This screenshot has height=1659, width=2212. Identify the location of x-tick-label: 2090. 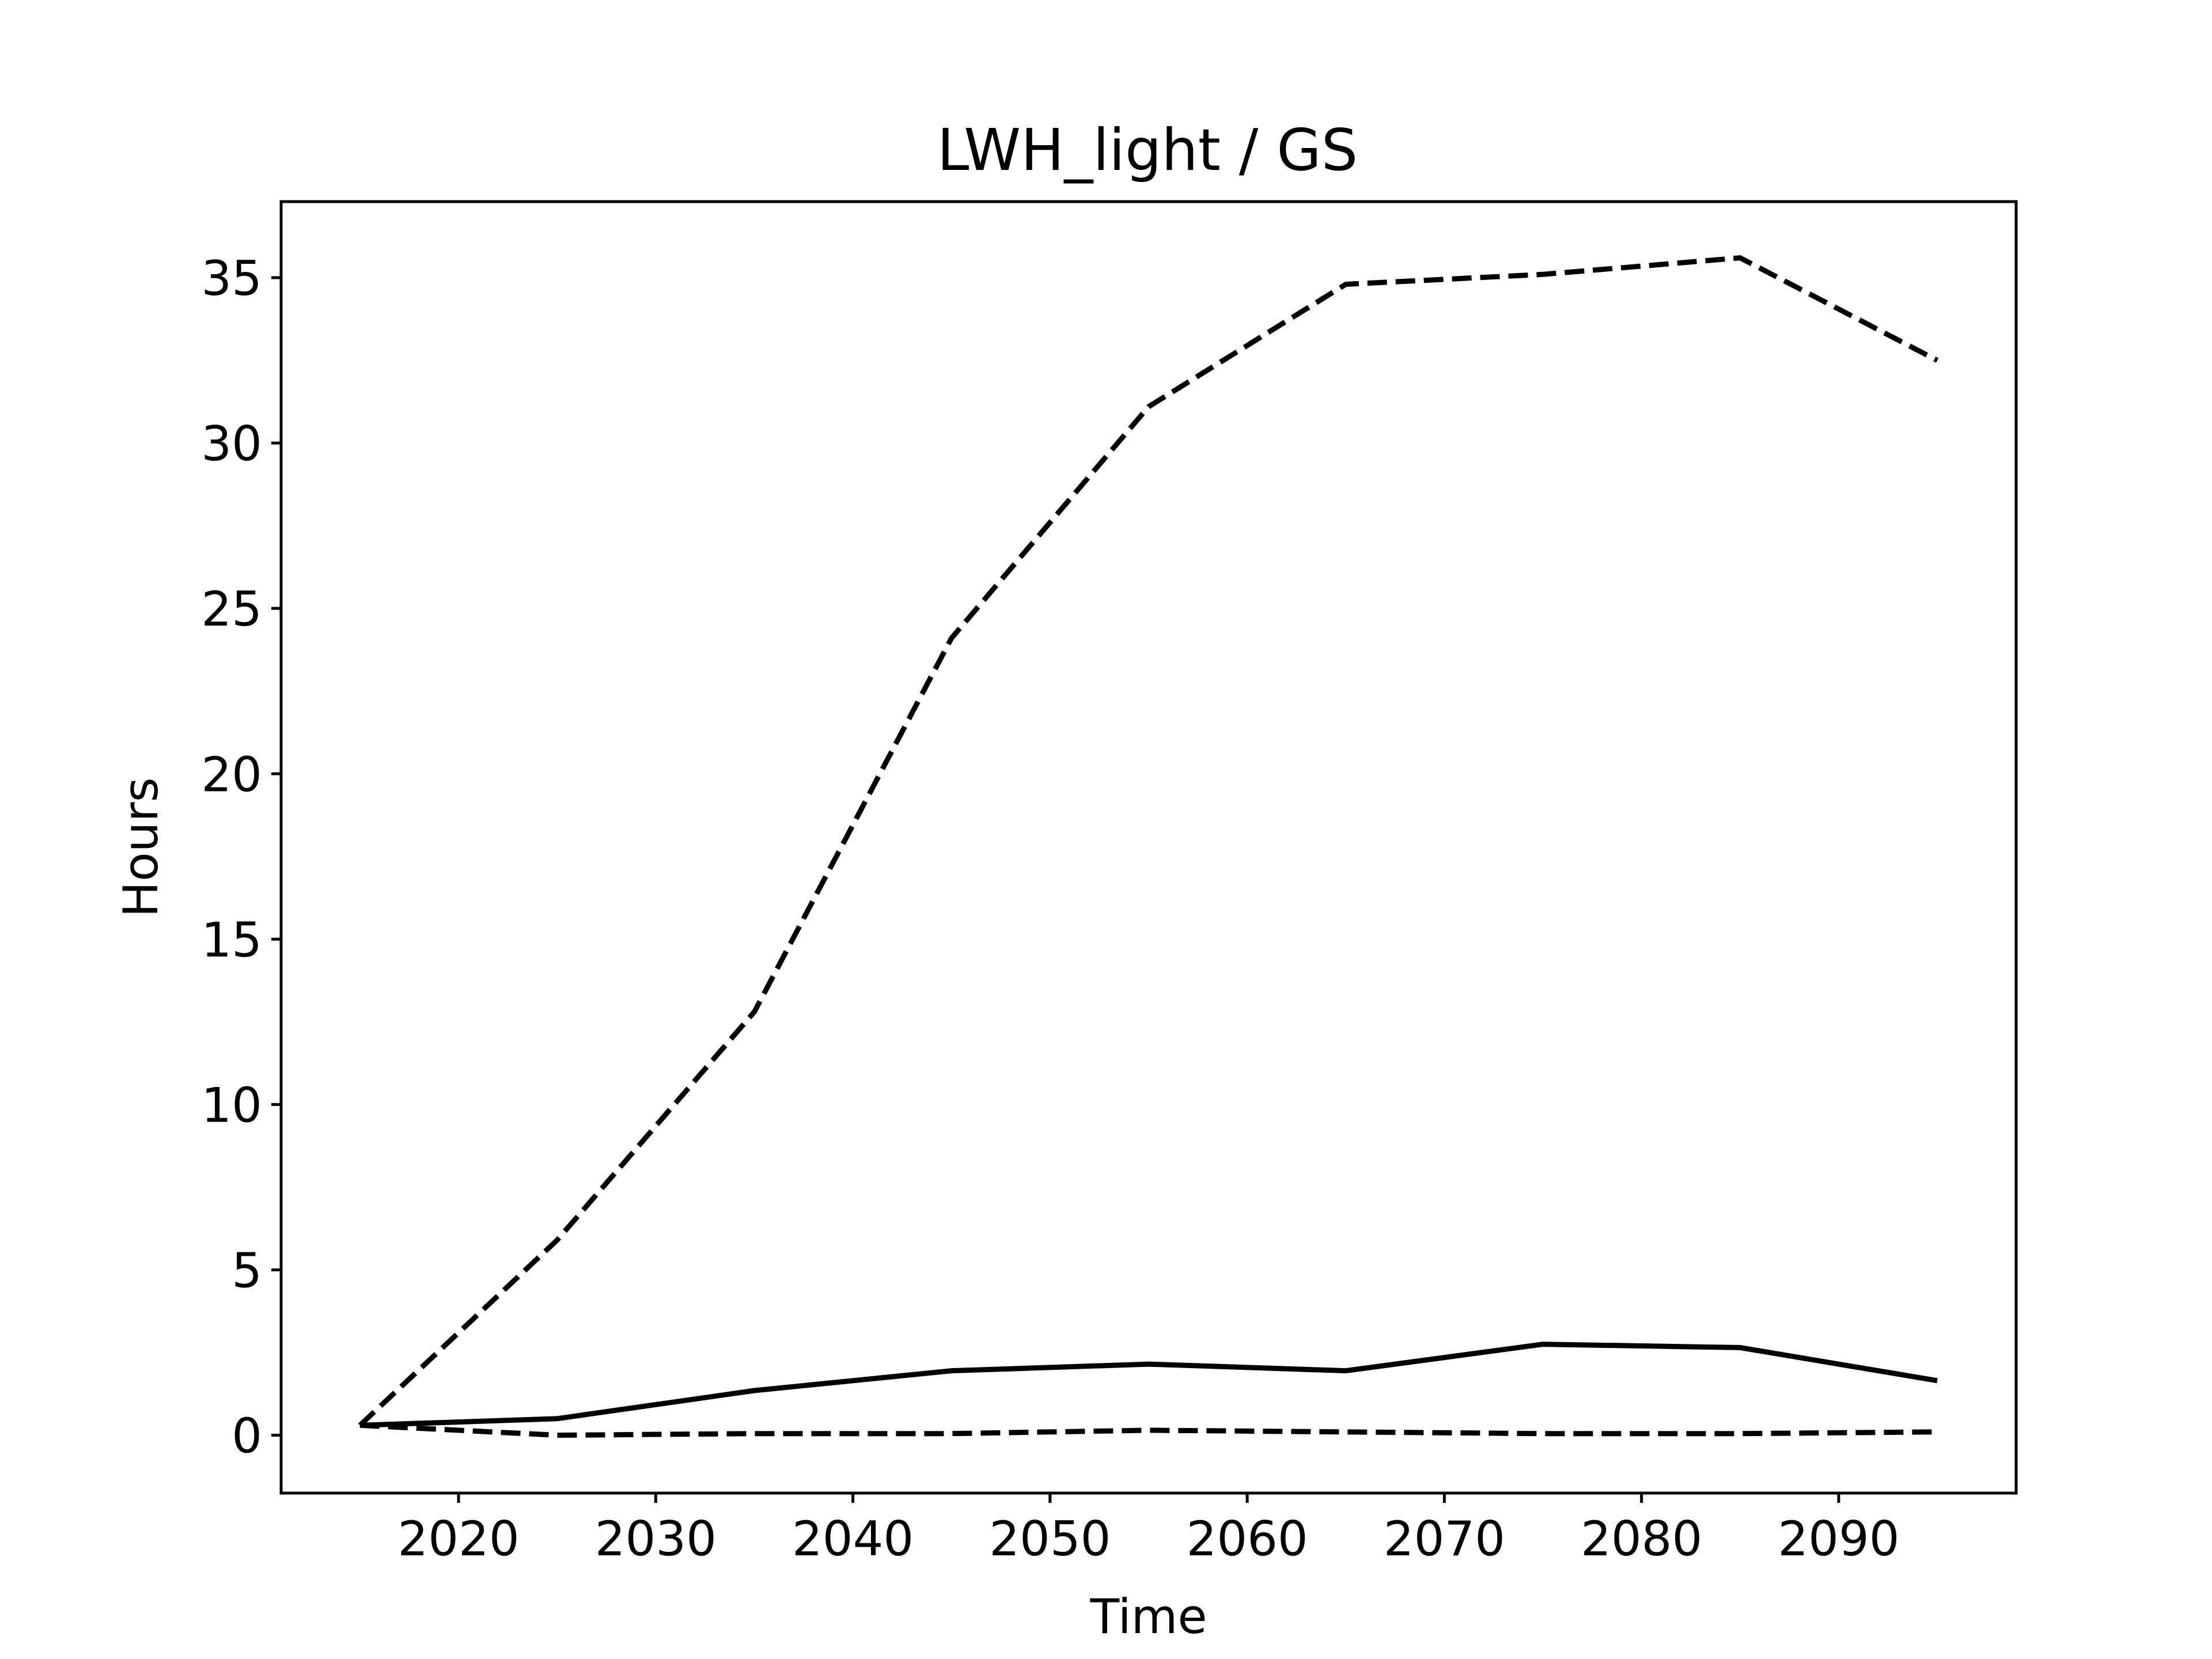
(1838, 1539).